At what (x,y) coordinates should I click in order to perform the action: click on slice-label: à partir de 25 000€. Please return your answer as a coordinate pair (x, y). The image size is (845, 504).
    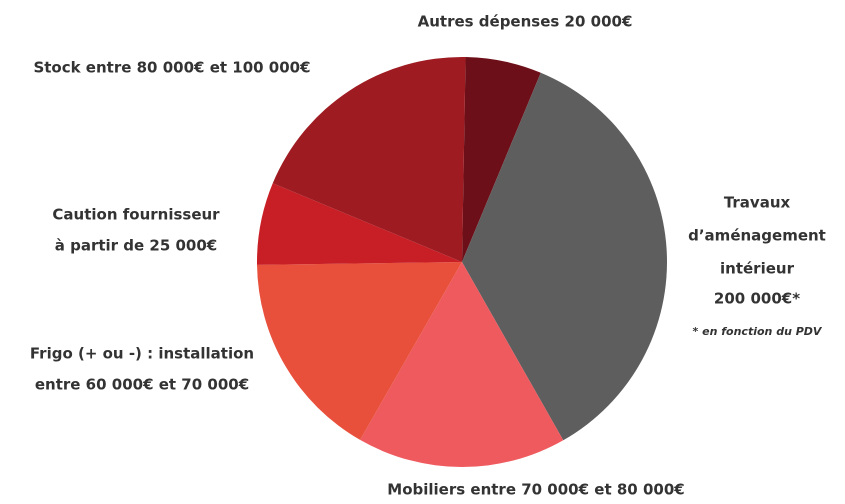
    Looking at the image, I should click on (136, 246).